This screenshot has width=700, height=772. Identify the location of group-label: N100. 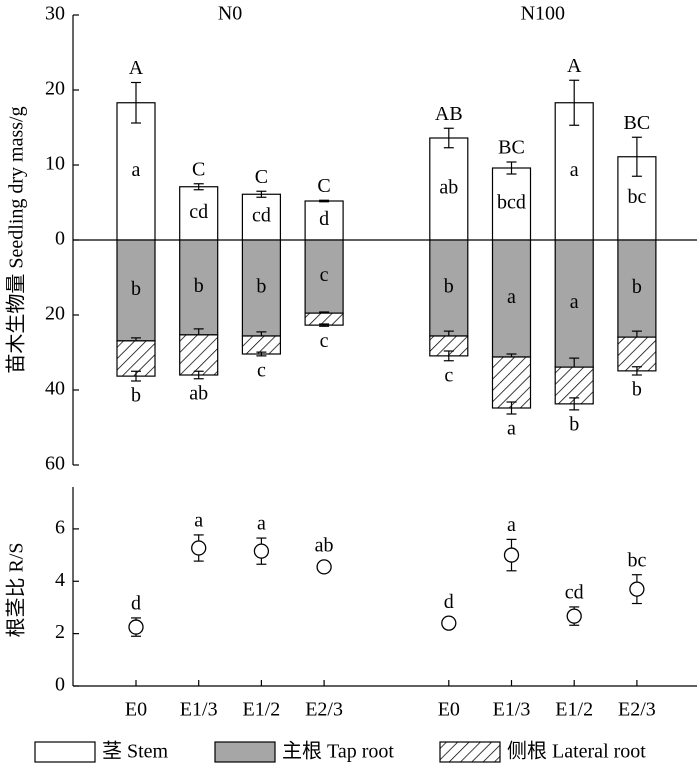
(543, 14).